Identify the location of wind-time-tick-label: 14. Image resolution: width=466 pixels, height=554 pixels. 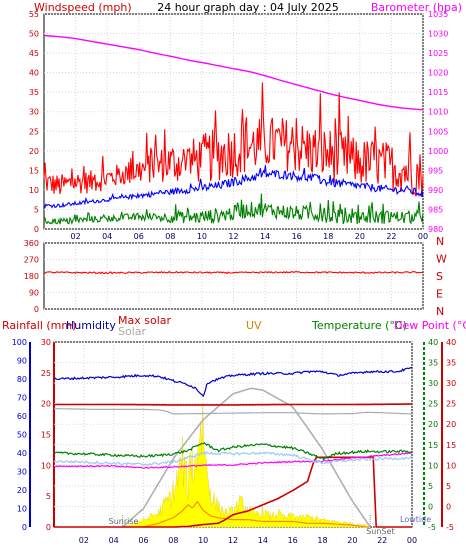
(265, 236).